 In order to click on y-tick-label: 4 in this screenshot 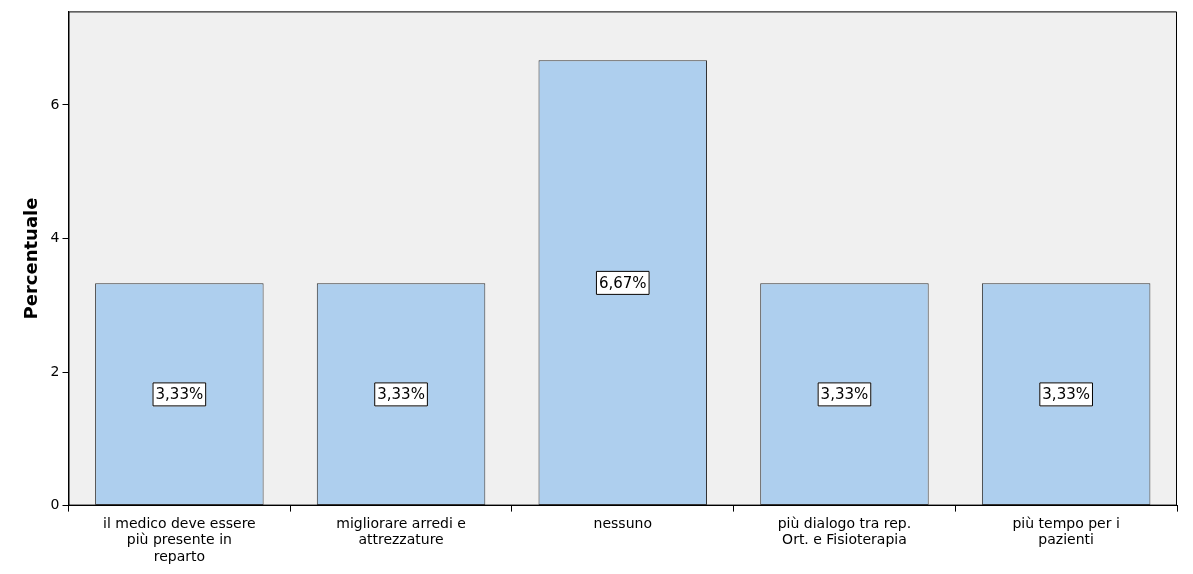, I will do `click(55, 237)`.